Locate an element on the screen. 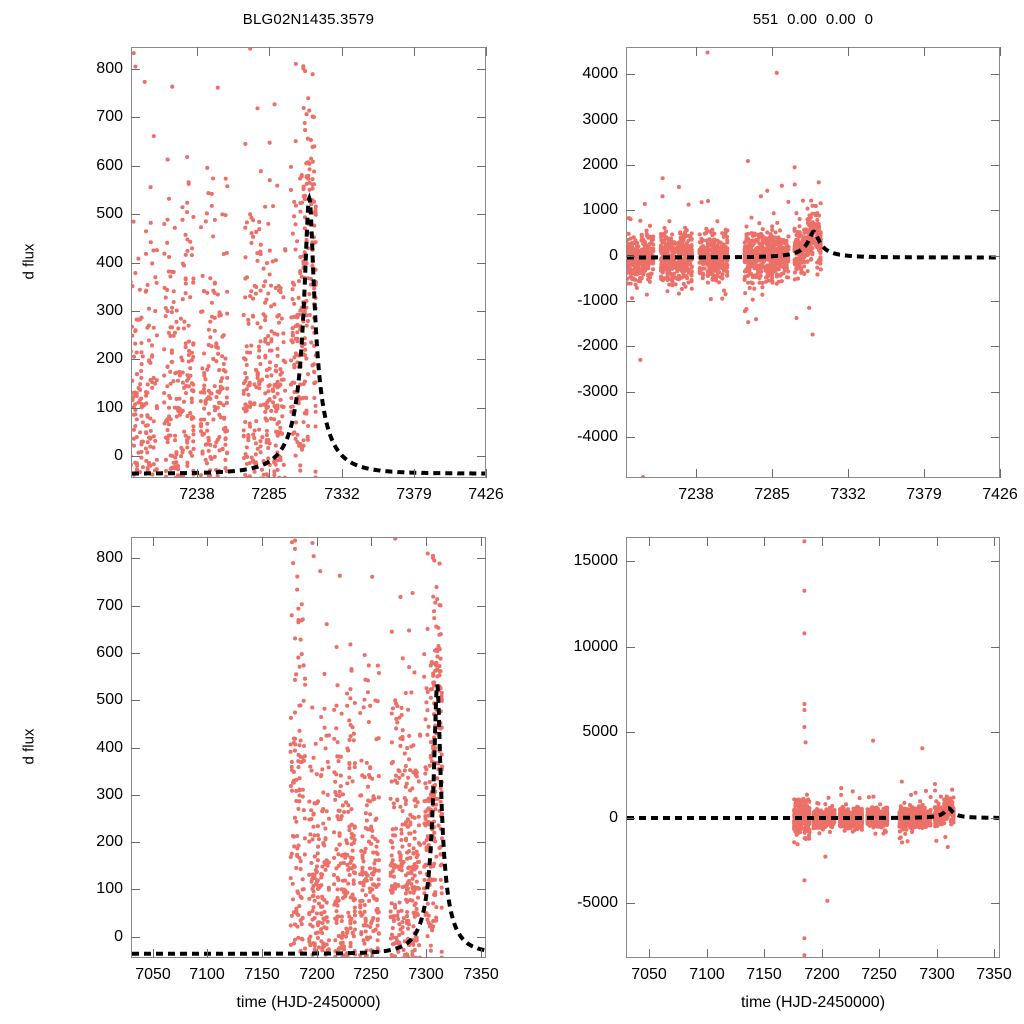 The image size is (1024, 1024). y-tick-label-top-left: 600 is located at coordinates (109, 165).